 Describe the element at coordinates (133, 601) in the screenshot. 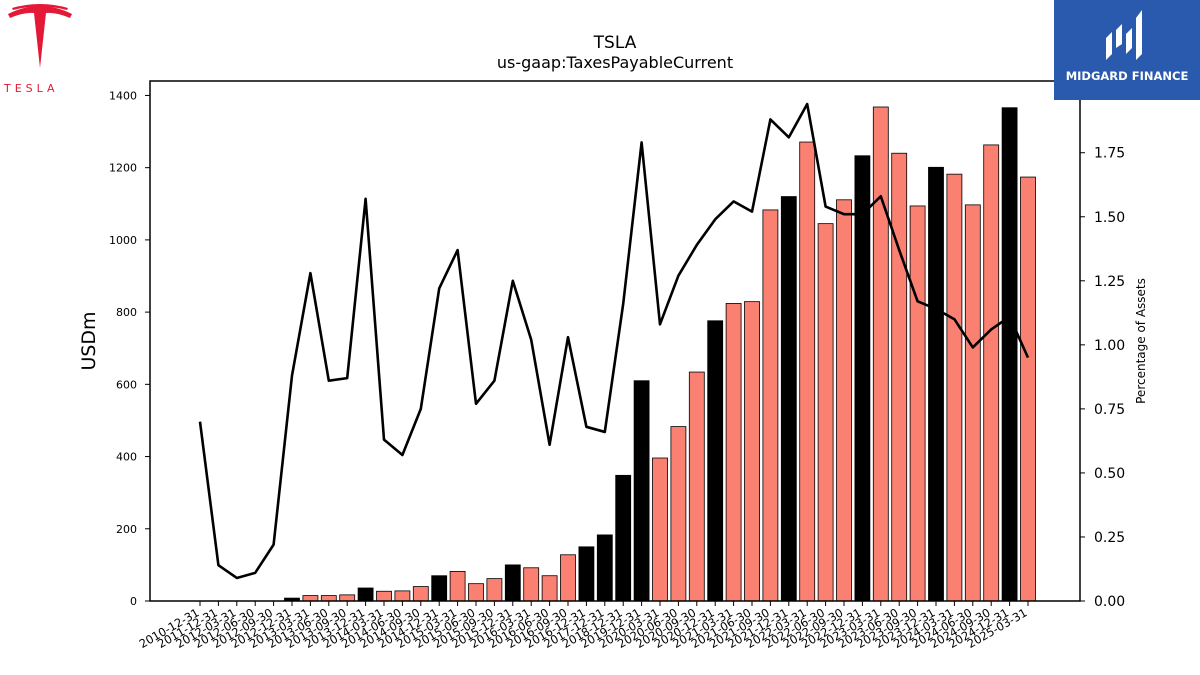

I see `y-tick-label: 0` at that location.